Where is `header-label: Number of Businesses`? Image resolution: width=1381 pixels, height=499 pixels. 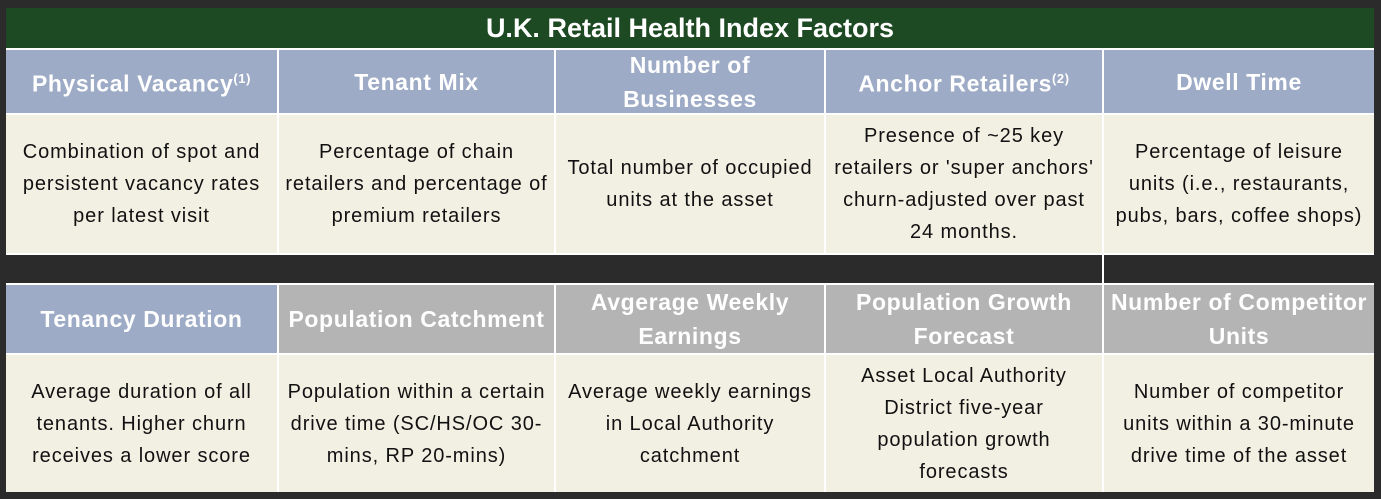
header-label: Number of Businesses is located at coordinates (690, 81).